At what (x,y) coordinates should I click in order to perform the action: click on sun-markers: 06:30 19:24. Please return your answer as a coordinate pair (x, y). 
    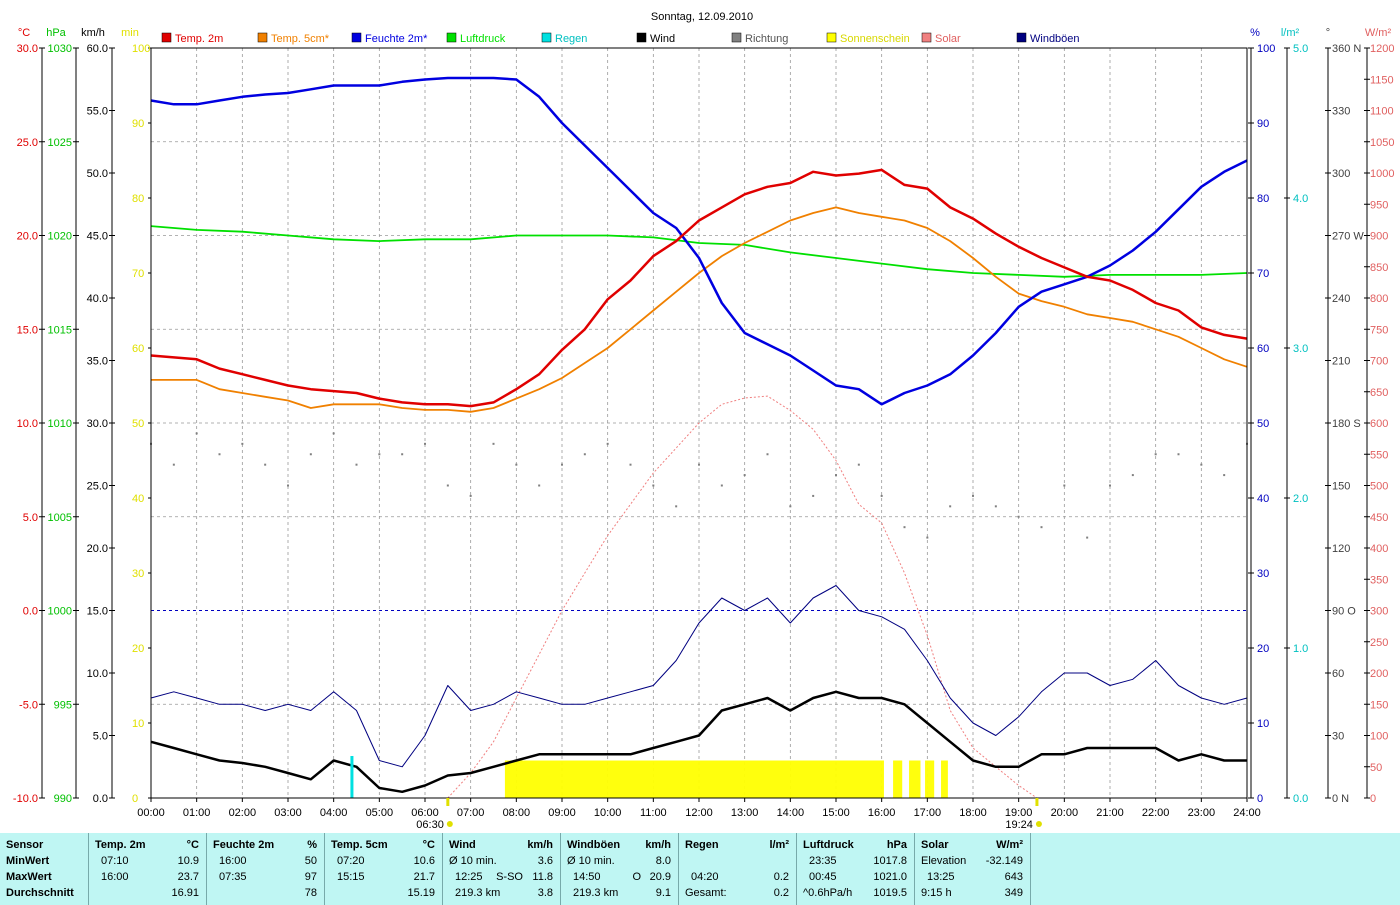
    Looking at the image, I should click on (729, 814).